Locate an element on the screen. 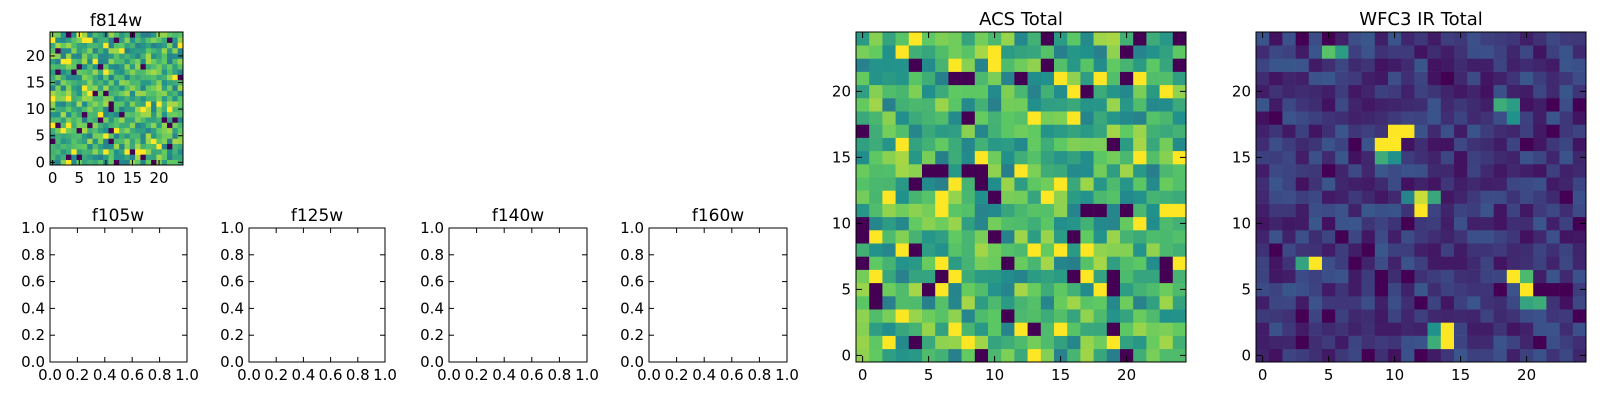  y-tick-label: 15 is located at coordinates (1241, 157).